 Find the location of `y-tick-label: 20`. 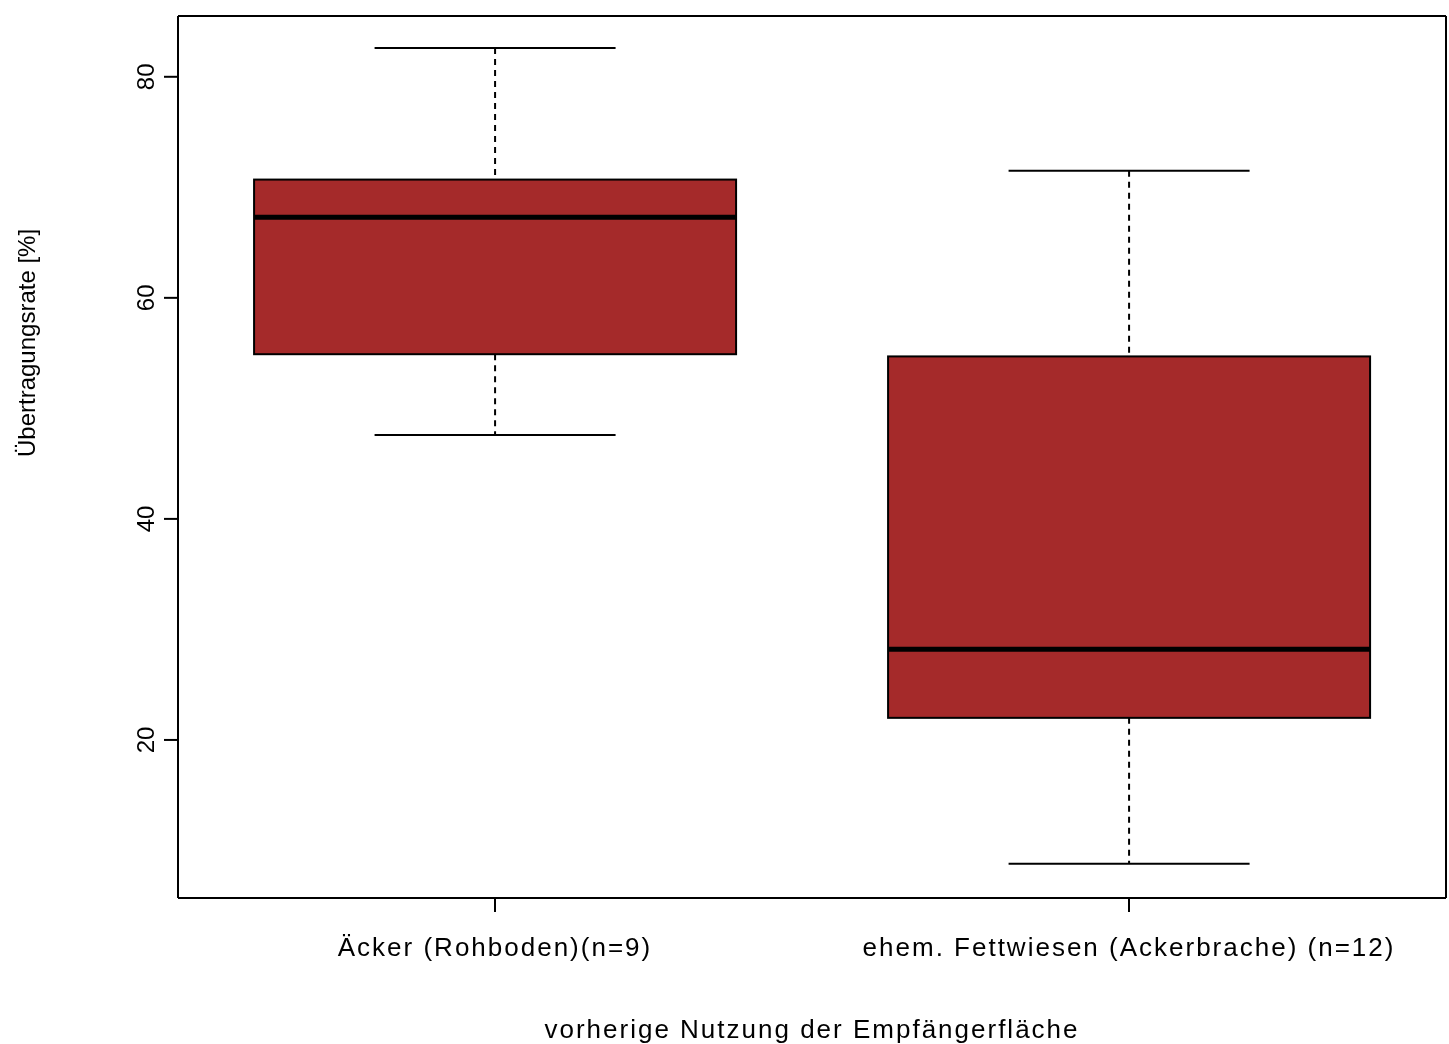

y-tick-label: 20 is located at coordinates (145, 740).